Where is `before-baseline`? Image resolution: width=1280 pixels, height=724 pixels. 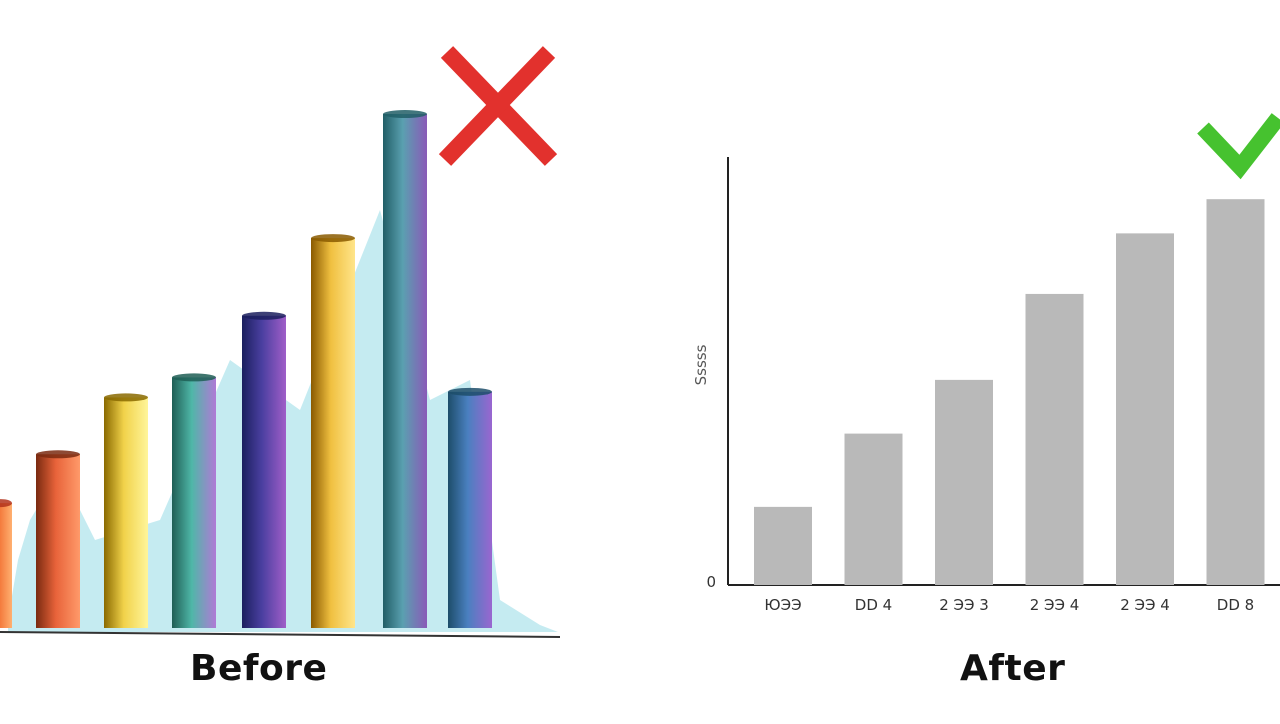 before-baseline is located at coordinates (280, 634).